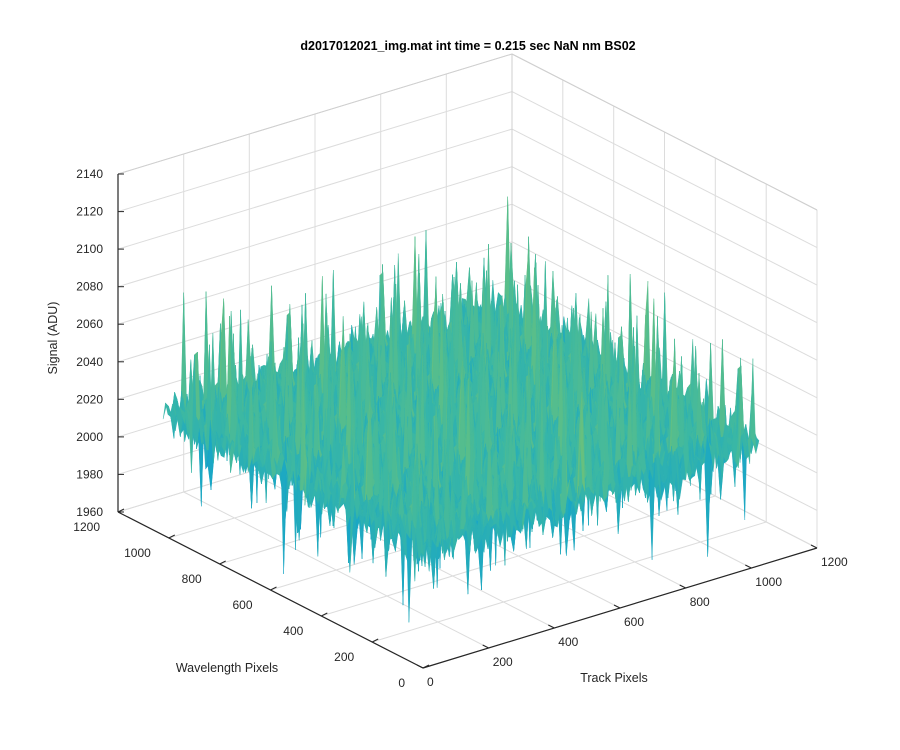 This screenshot has width=900, height=750. Describe the element at coordinates (315, 114) in the screenshot. I see `box-edge-back-top` at that location.